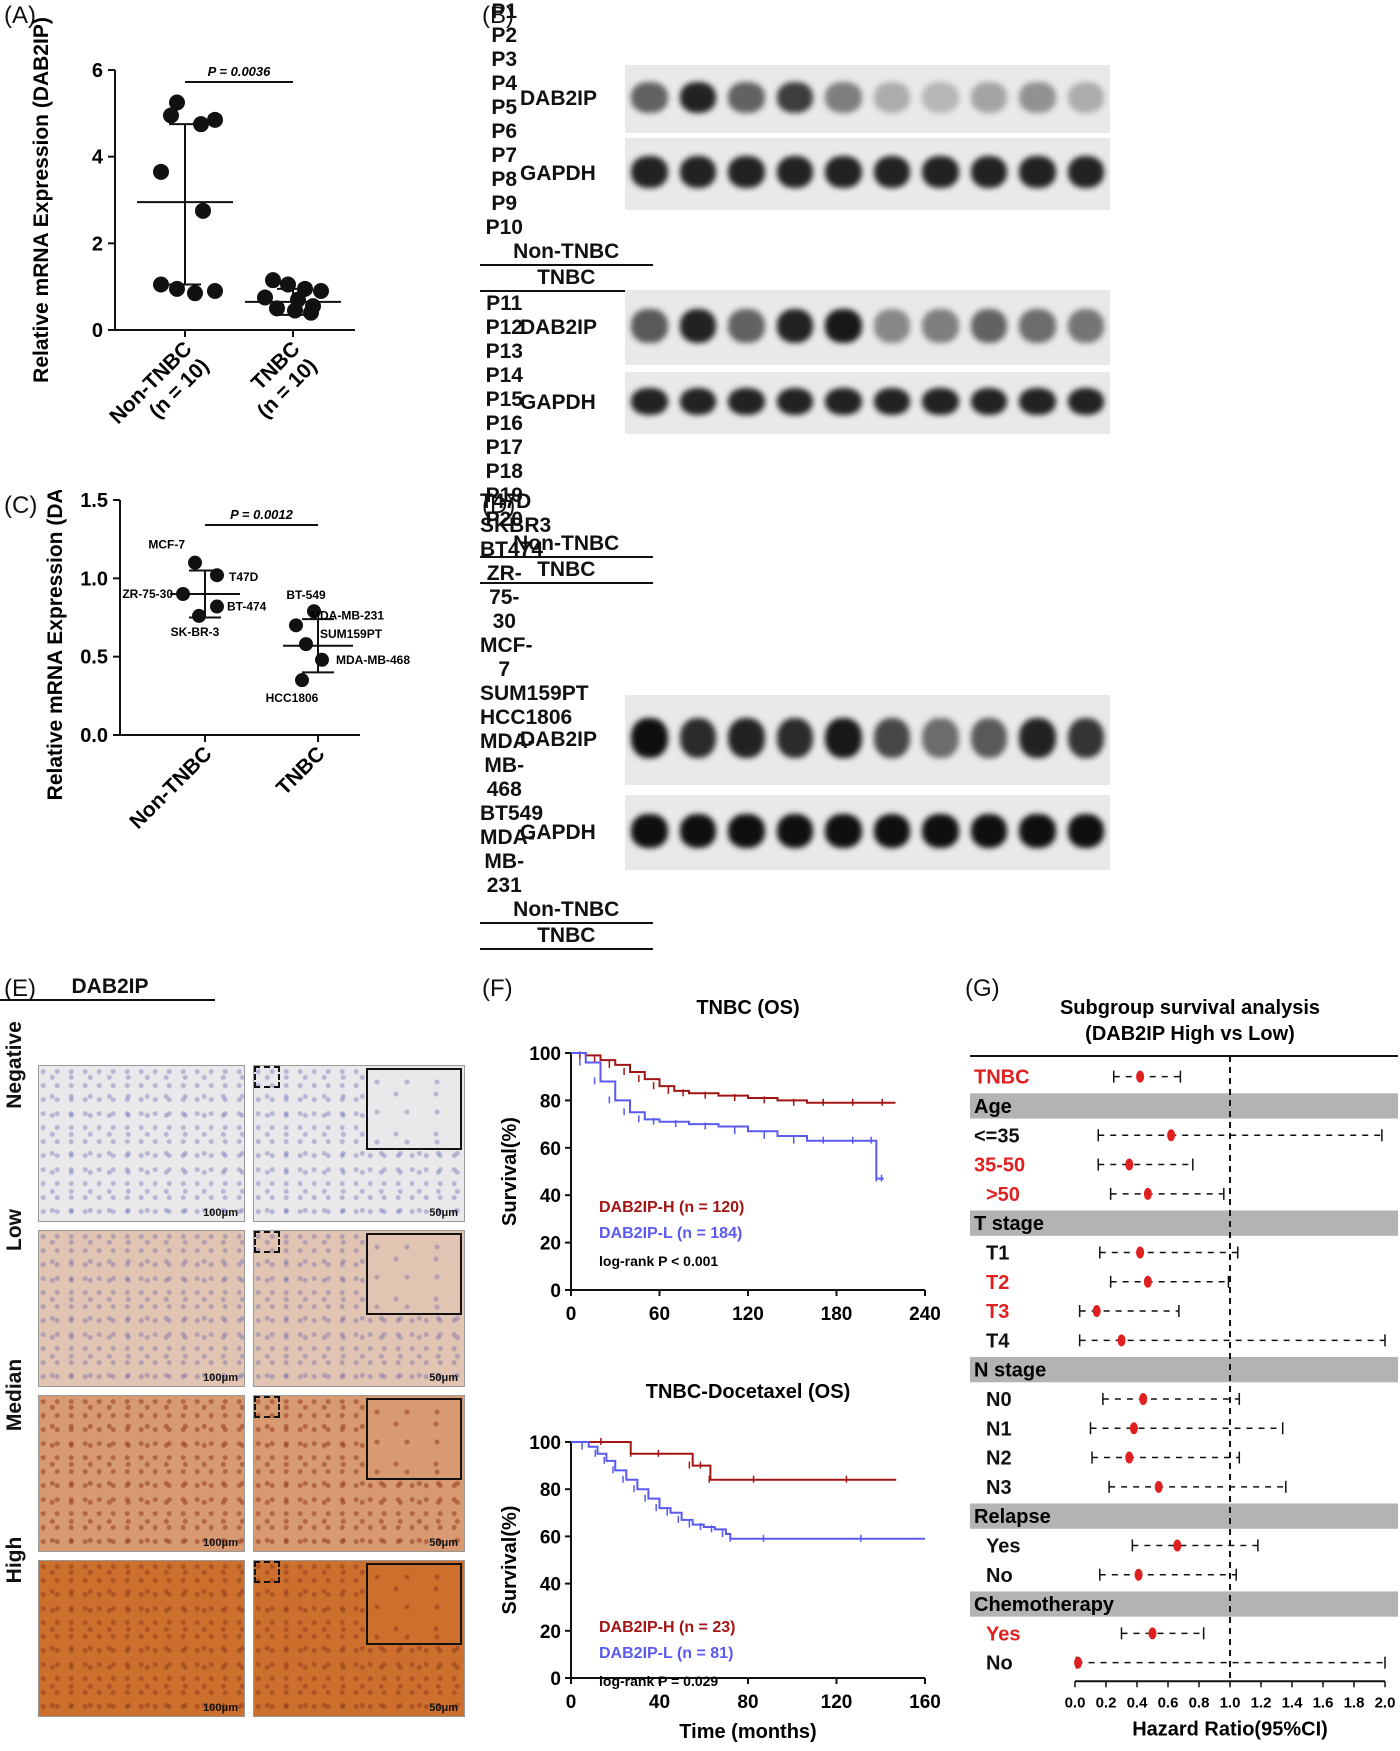 The image size is (1400, 1751). What do you see at coordinates (141, 1308) in the screenshot?
I see `ihc-image-low-mag: 100μm` at bounding box center [141, 1308].